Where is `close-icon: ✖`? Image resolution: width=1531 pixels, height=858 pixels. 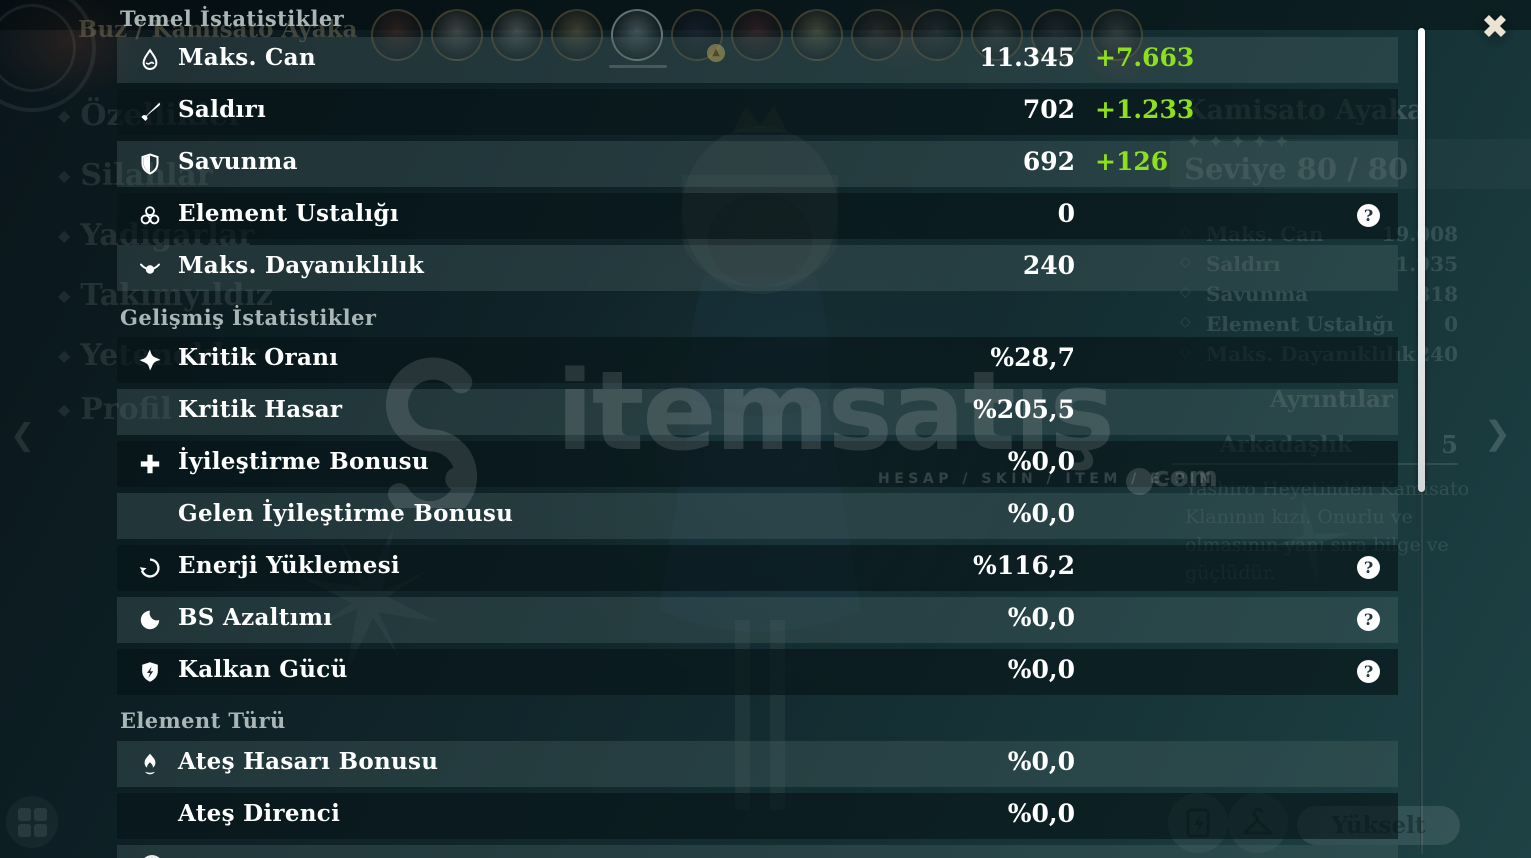
close-icon: ✖ is located at coordinates (1495, 26).